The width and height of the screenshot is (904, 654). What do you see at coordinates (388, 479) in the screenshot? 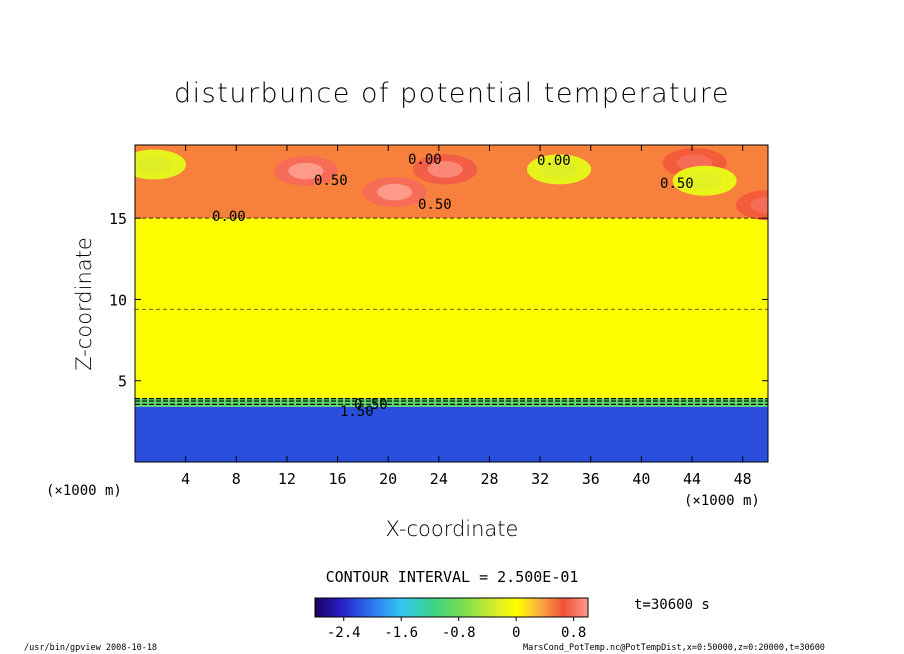
I see `x-tick-label: 20` at bounding box center [388, 479].